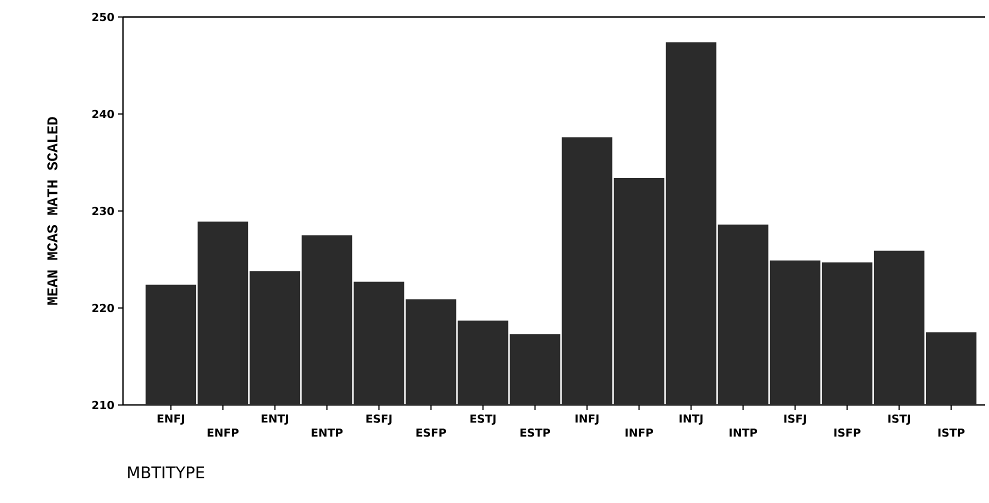 This screenshot has height=503, width=989. What do you see at coordinates (275, 419) in the screenshot?
I see `x-tick-label: ENTJ` at bounding box center [275, 419].